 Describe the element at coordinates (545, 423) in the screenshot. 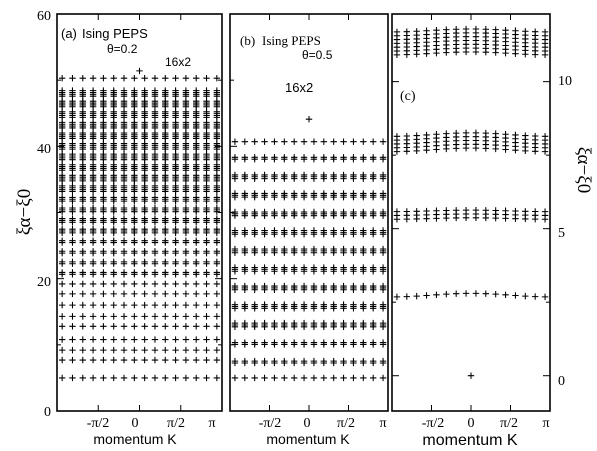

I see `panel-c-xtick-label-3: π` at that location.